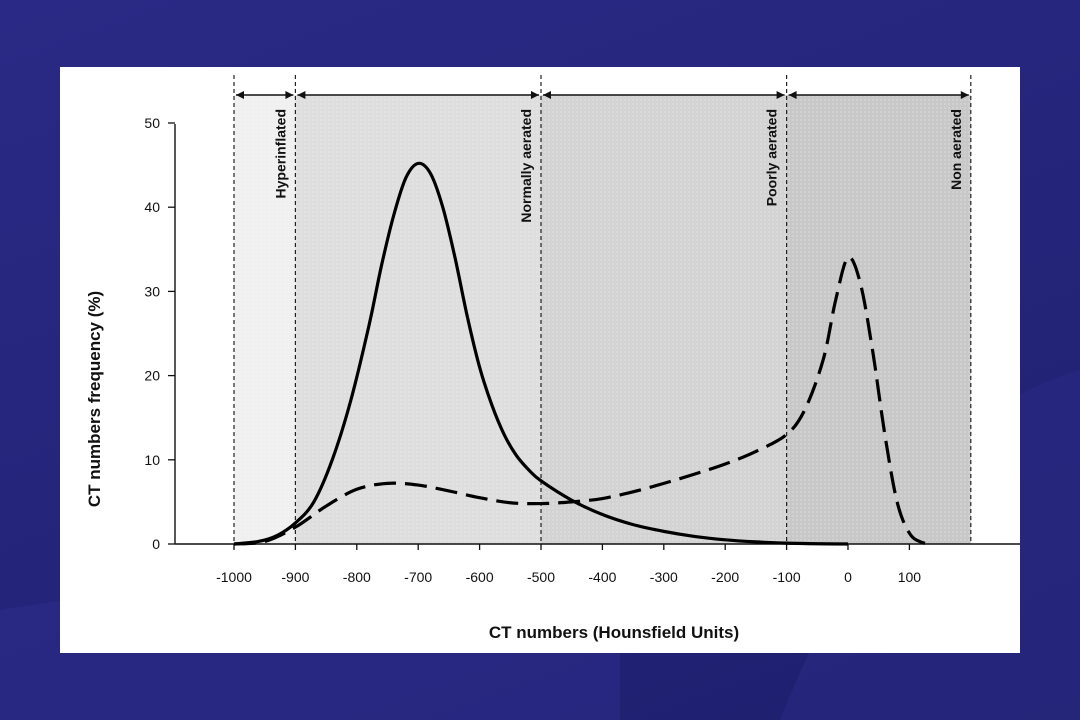  What do you see at coordinates (152, 291) in the screenshot?
I see `y-tick-label-3: 30` at bounding box center [152, 291].